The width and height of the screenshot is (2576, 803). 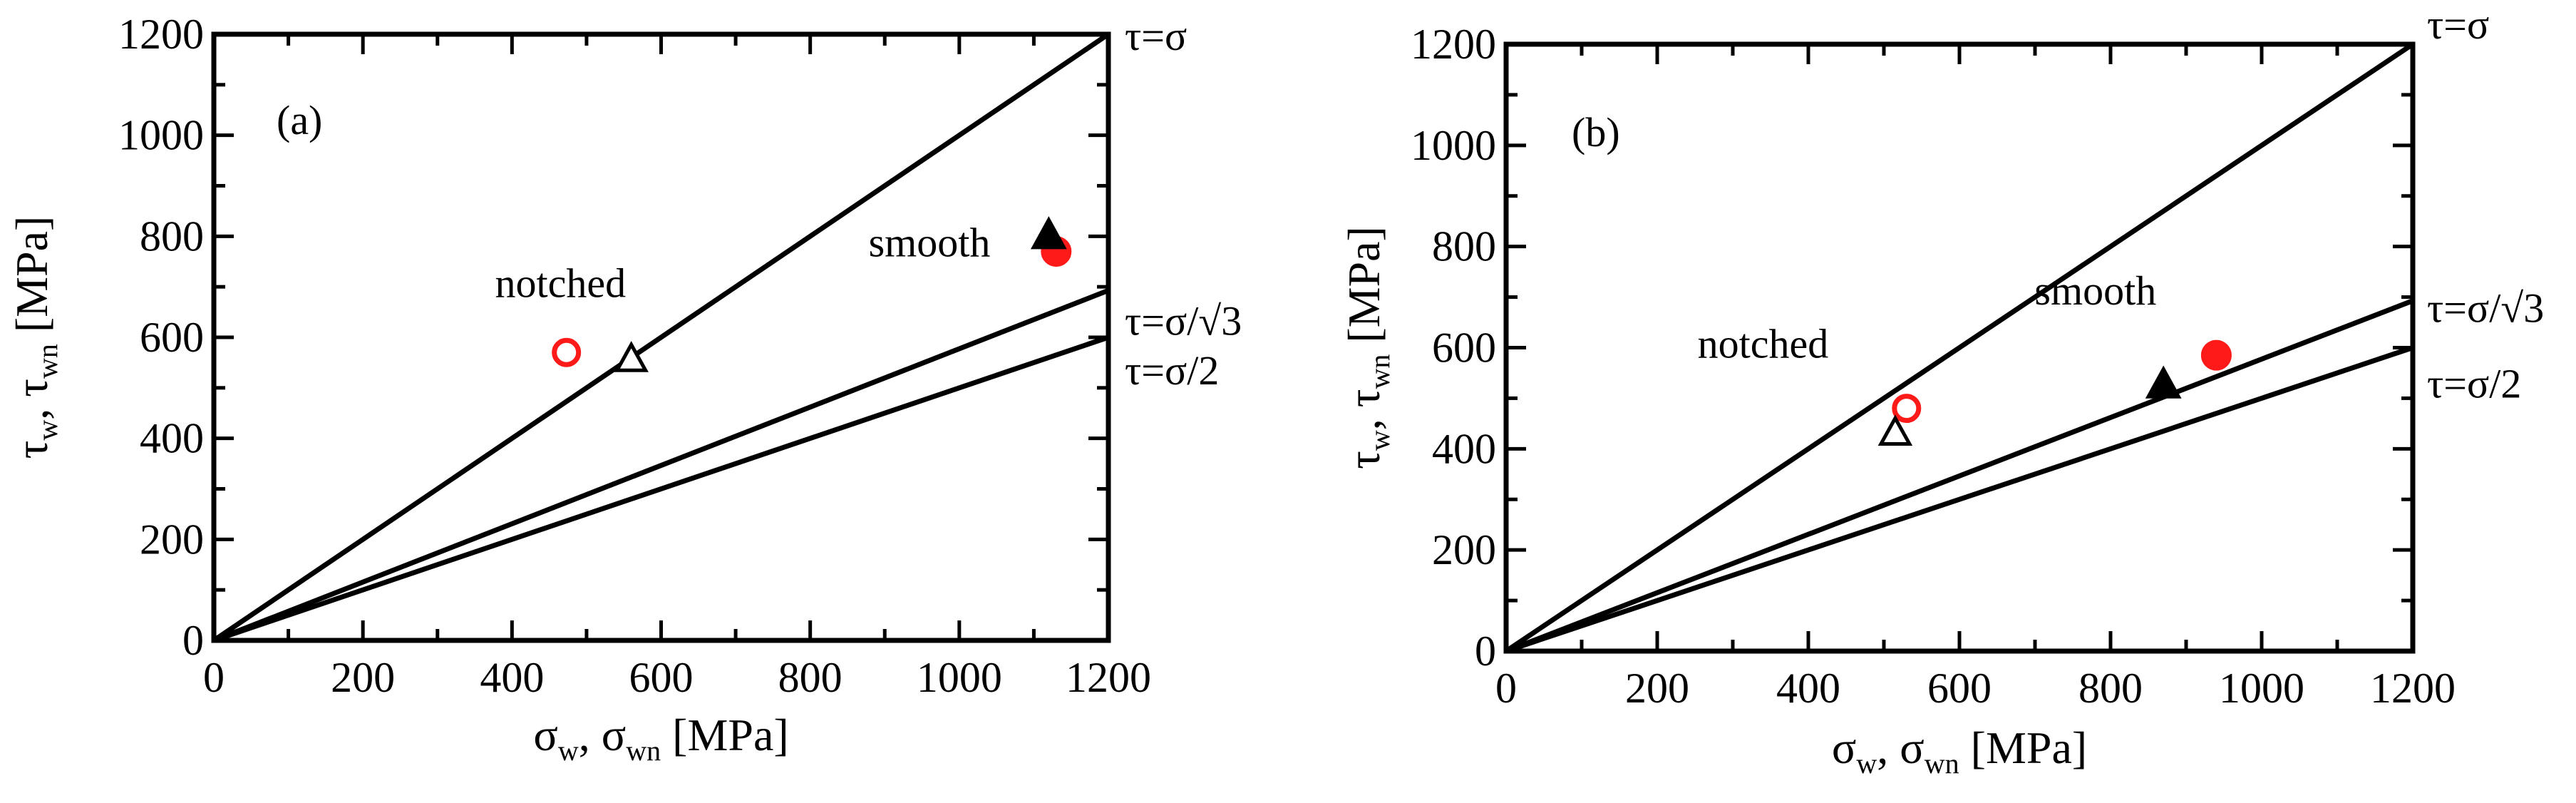 I want to click on data-point-smooth-circle, so click(x=2216, y=355).